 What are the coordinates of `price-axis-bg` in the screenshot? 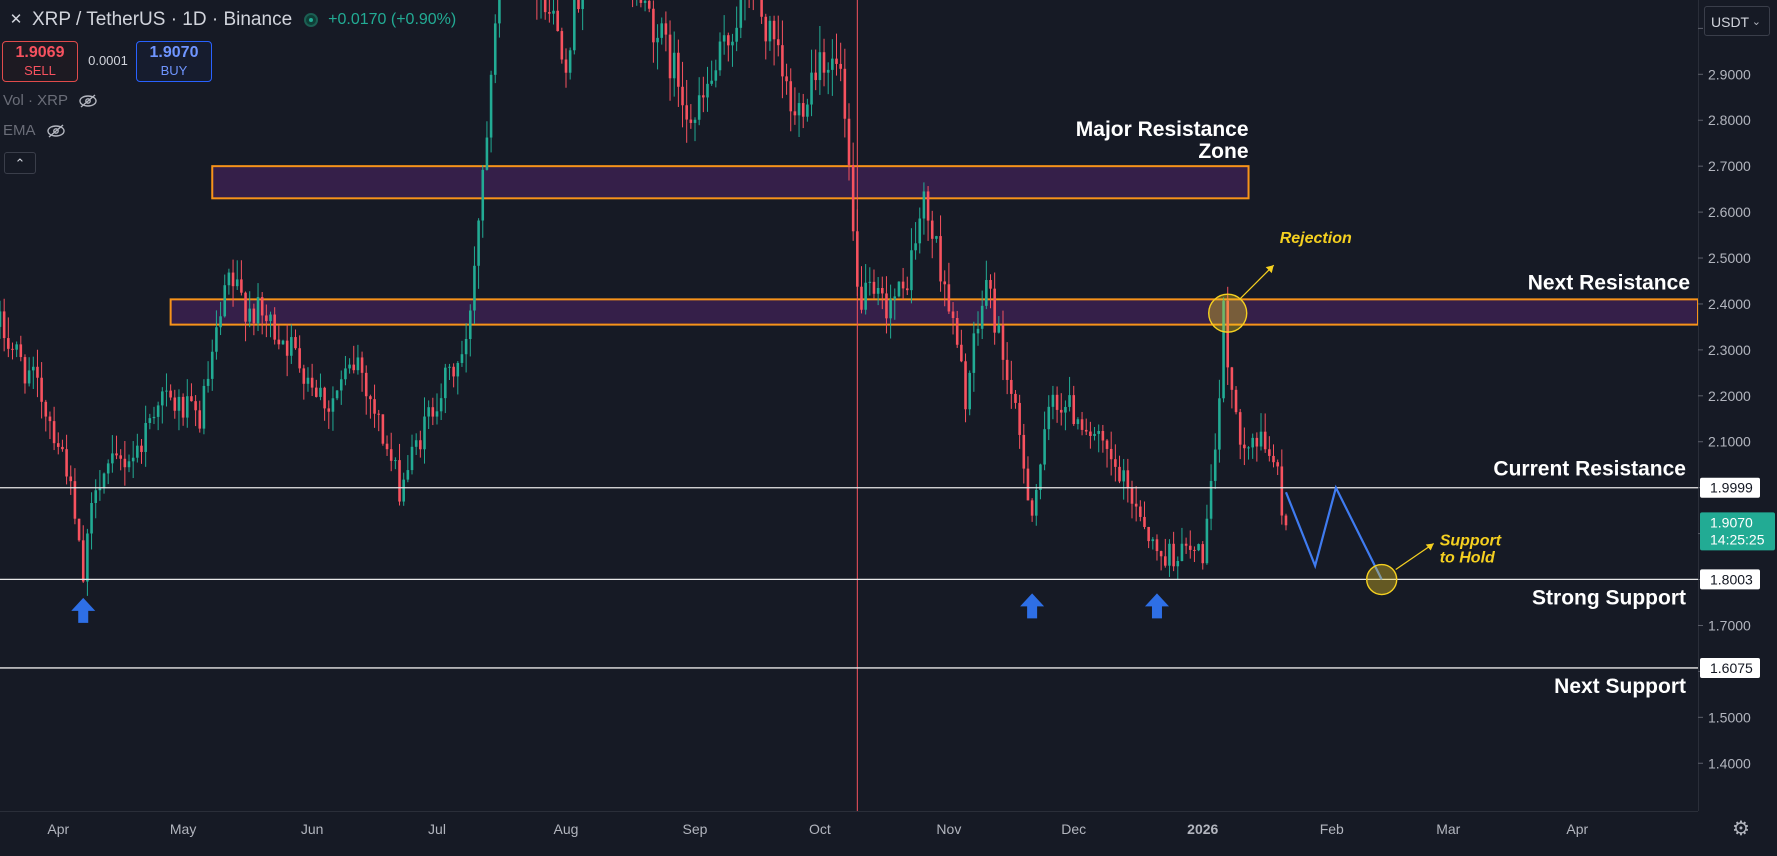 It's located at (1737, 428).